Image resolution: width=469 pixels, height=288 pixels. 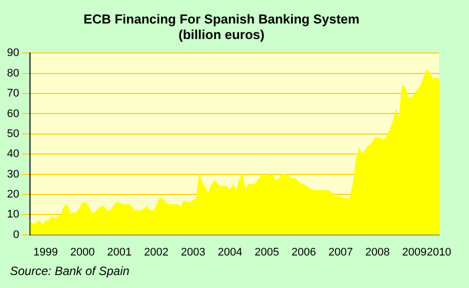 I want to click on y-tick-label: 10, so click(x=13, y=214).